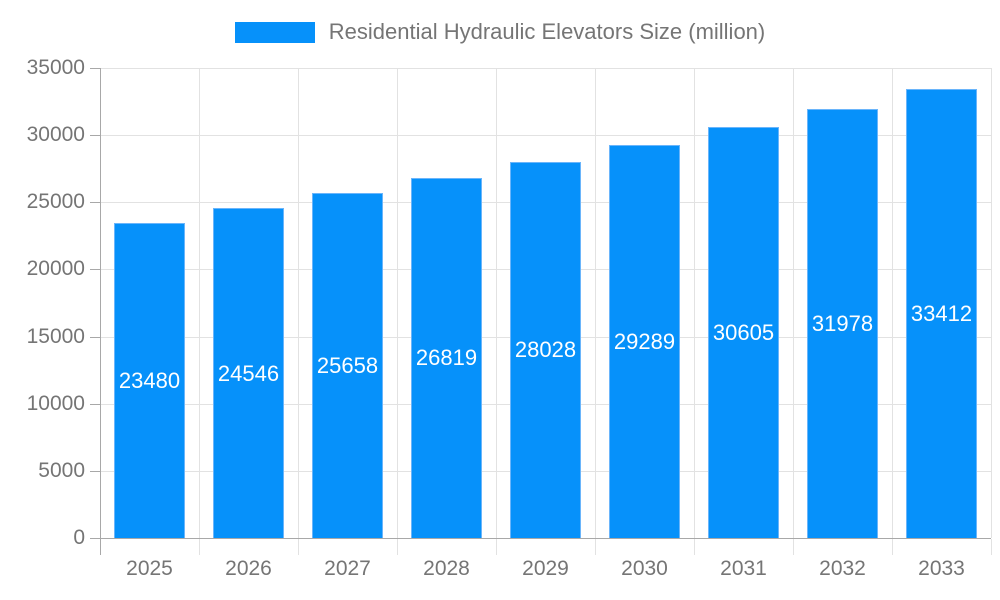 This screenshot has height=600, width=1000. Describe the element at coordinates (55, 269) in the screenshot. I see `y-axis-tick-label: 20000` at that location.